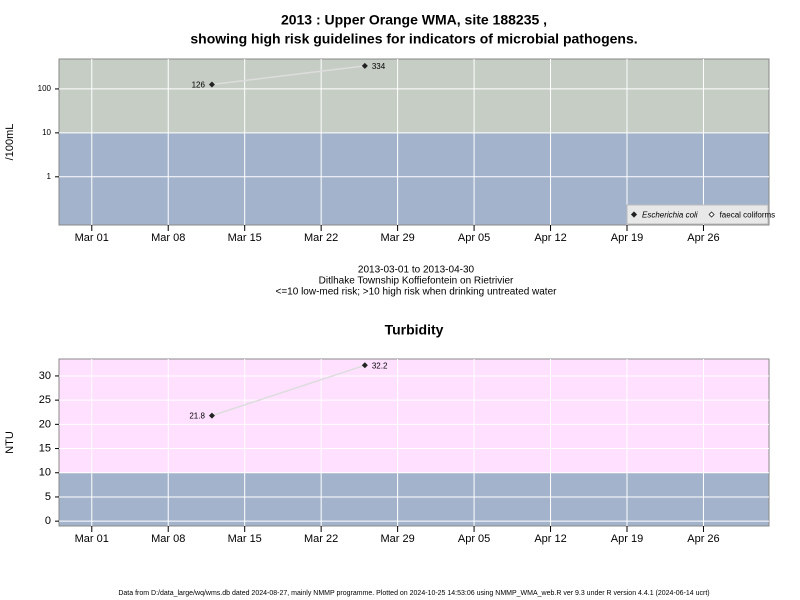 This screenshot has height=600, width=800. What do you see at coordinates (48, 521) in the screenshot?
I see `y-tick-label: 0` at bounding box center [48, 521].